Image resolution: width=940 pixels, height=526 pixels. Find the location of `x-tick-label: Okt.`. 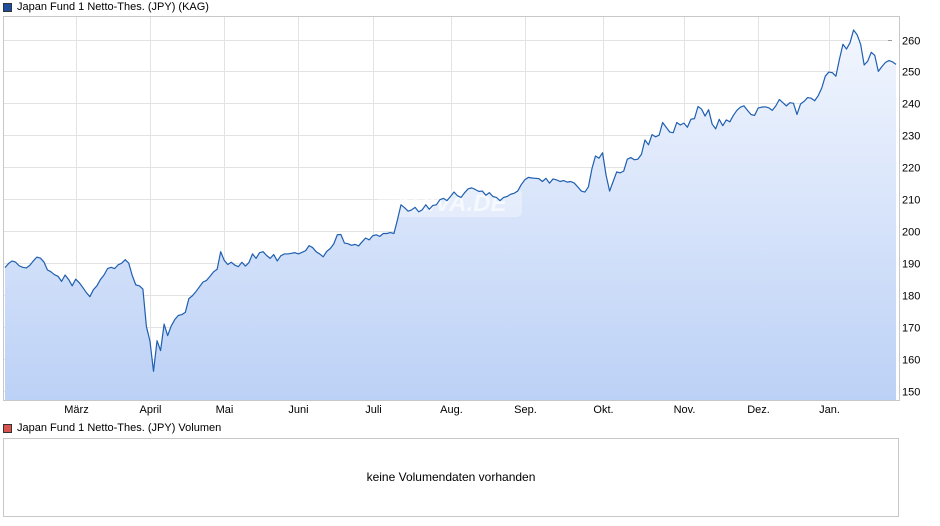

x-tick-label: Okt. is located at coordinates (603, 410).